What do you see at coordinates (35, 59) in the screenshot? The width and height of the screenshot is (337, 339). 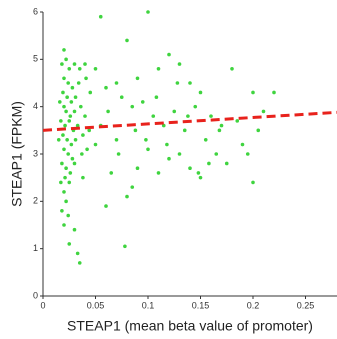 I see `y-tick-label: 5` at bounding box center [35, 59].